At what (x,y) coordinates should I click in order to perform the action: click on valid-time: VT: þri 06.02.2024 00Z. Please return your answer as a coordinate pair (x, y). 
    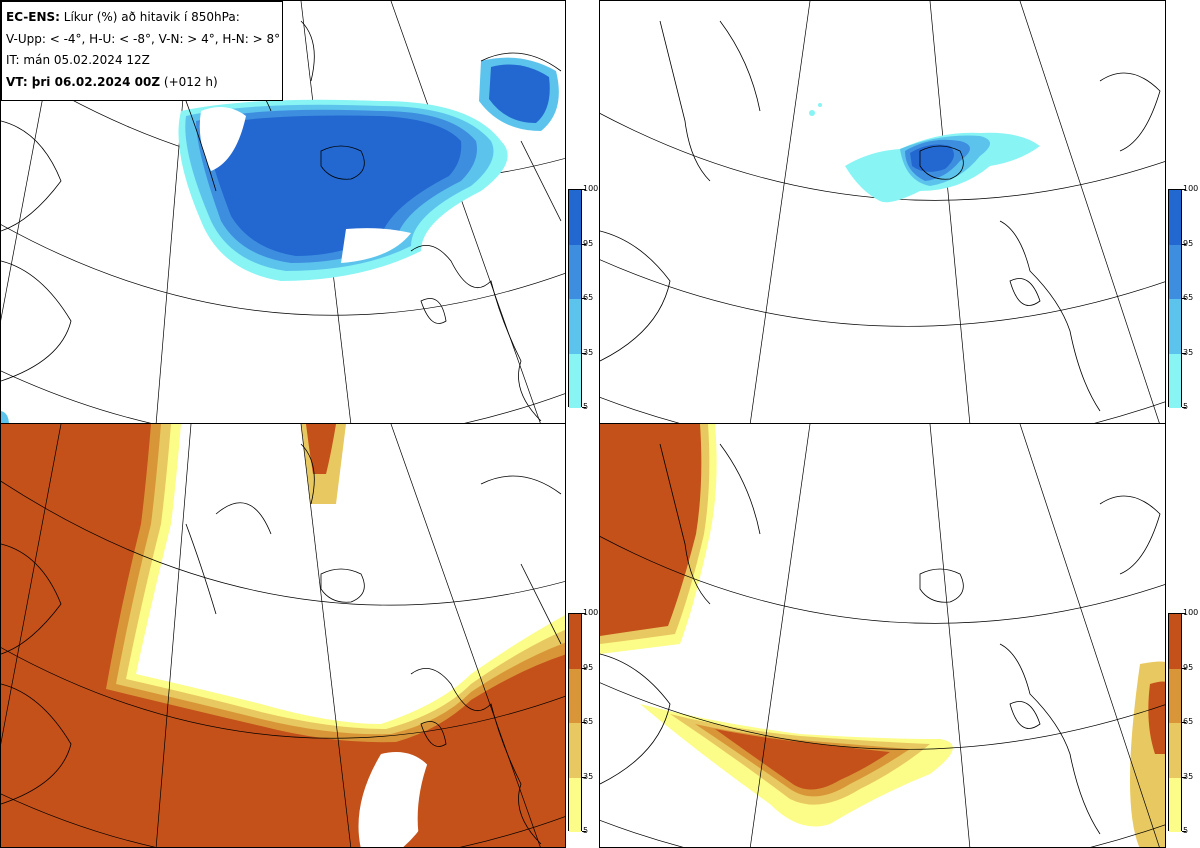
    Looking at the image, I should click on (83, 81).